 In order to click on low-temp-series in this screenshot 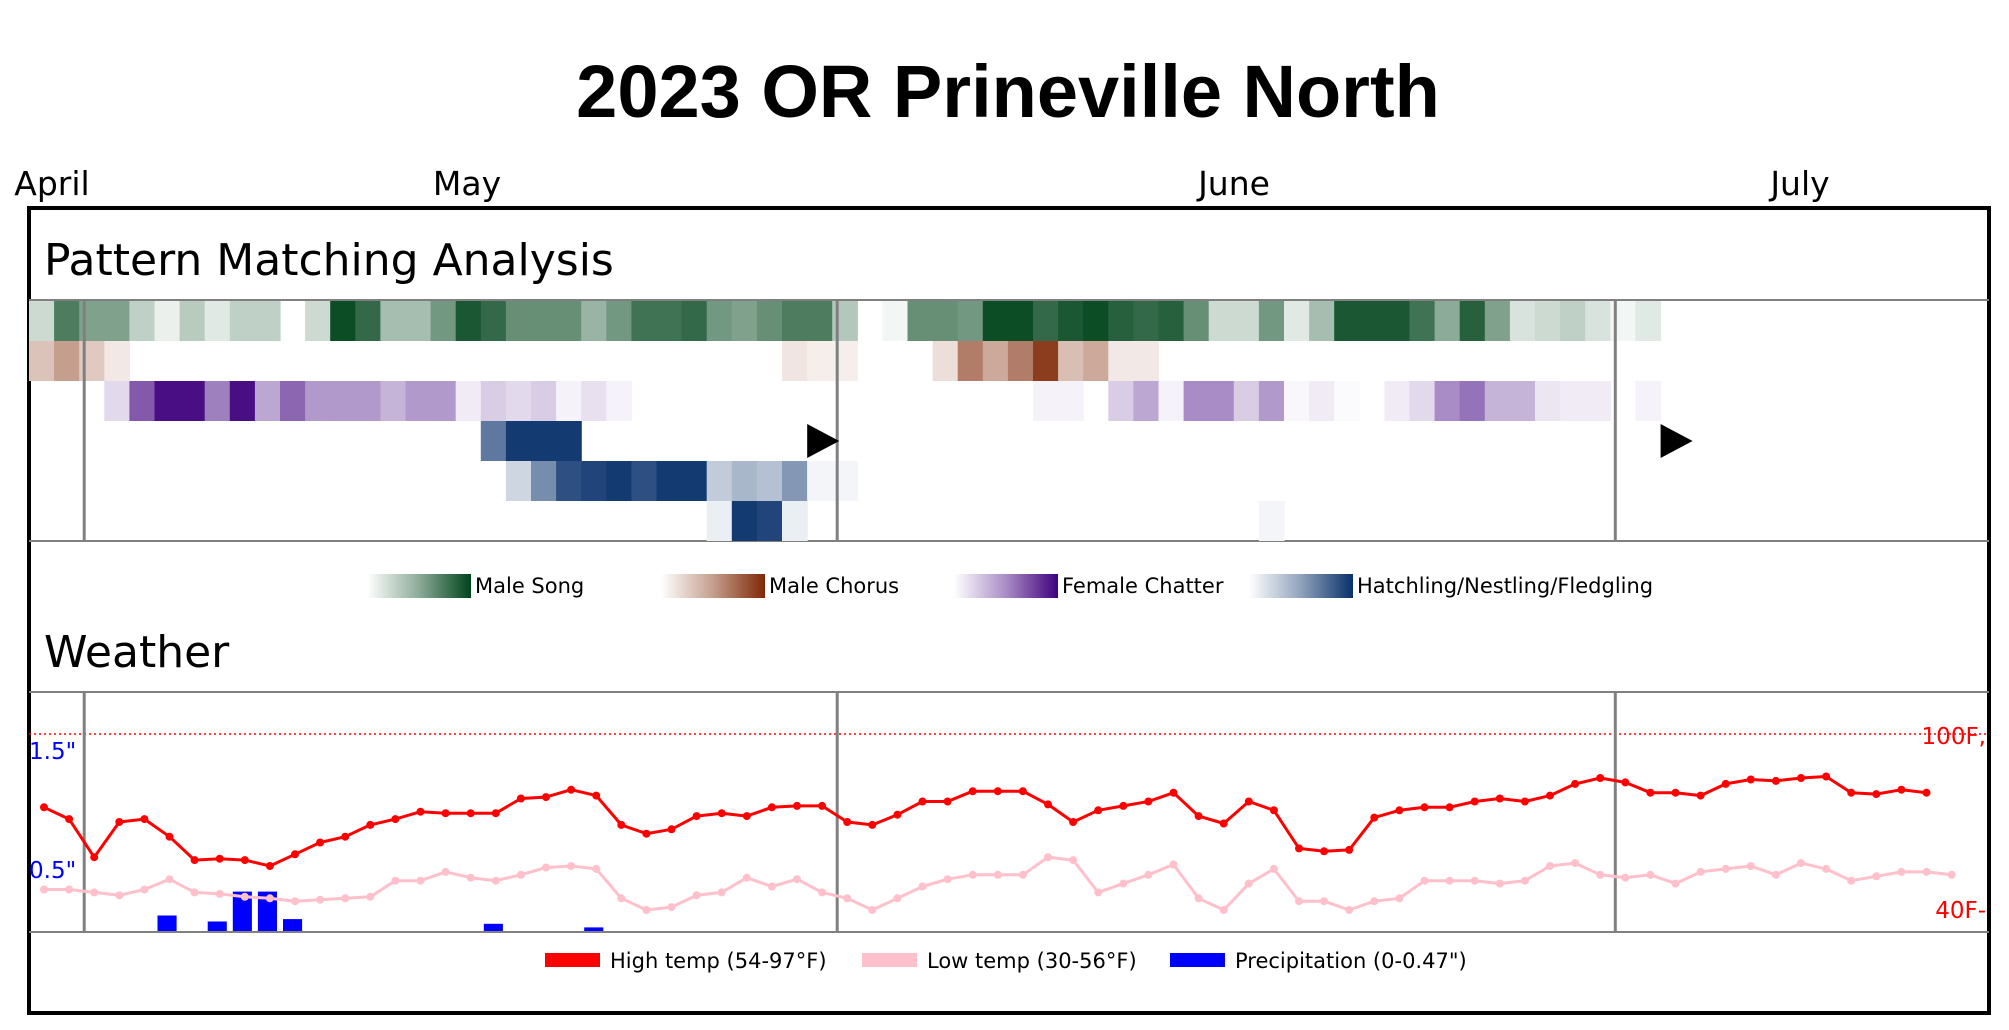, I will do `click(998, 883)`.